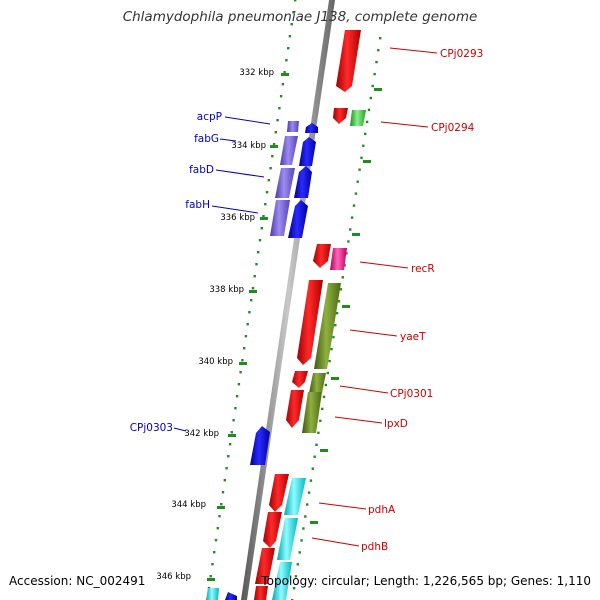 The width and height of the screenshot is (600, 600). Describe the element at coordinates (396, 424) in the screenshot. I see `gene-label-lpxD: lpxD` at that location.